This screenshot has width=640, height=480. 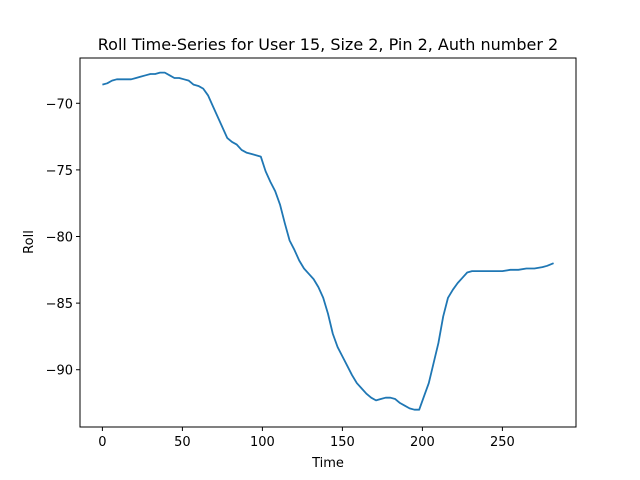 I want to click on x-tick-label: 50, so click(x=182, y=442).